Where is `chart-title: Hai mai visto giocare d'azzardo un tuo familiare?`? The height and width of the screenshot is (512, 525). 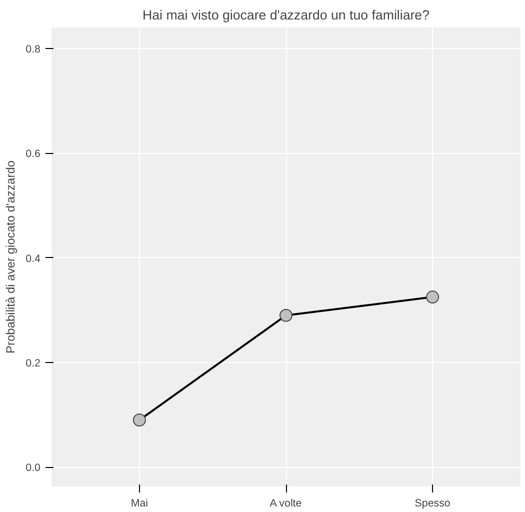
chart-title: Hai mai visto giocare d'azzardo un tuo familiare? is located at coordinates (286, 15).